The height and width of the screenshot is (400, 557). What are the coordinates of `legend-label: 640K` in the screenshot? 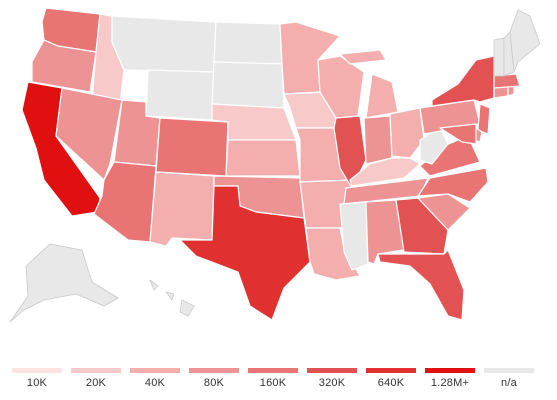 It's located at (391, 383).